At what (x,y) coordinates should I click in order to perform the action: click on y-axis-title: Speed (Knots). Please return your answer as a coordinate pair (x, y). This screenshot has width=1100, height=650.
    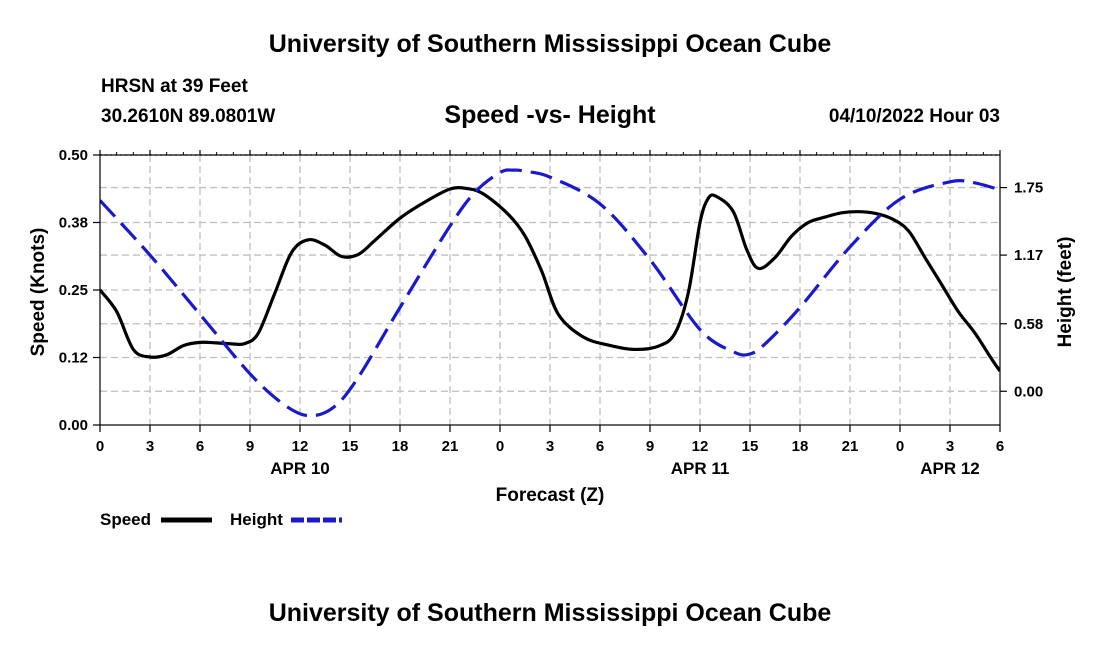
    Looking at the image, I should click on (38, 292).